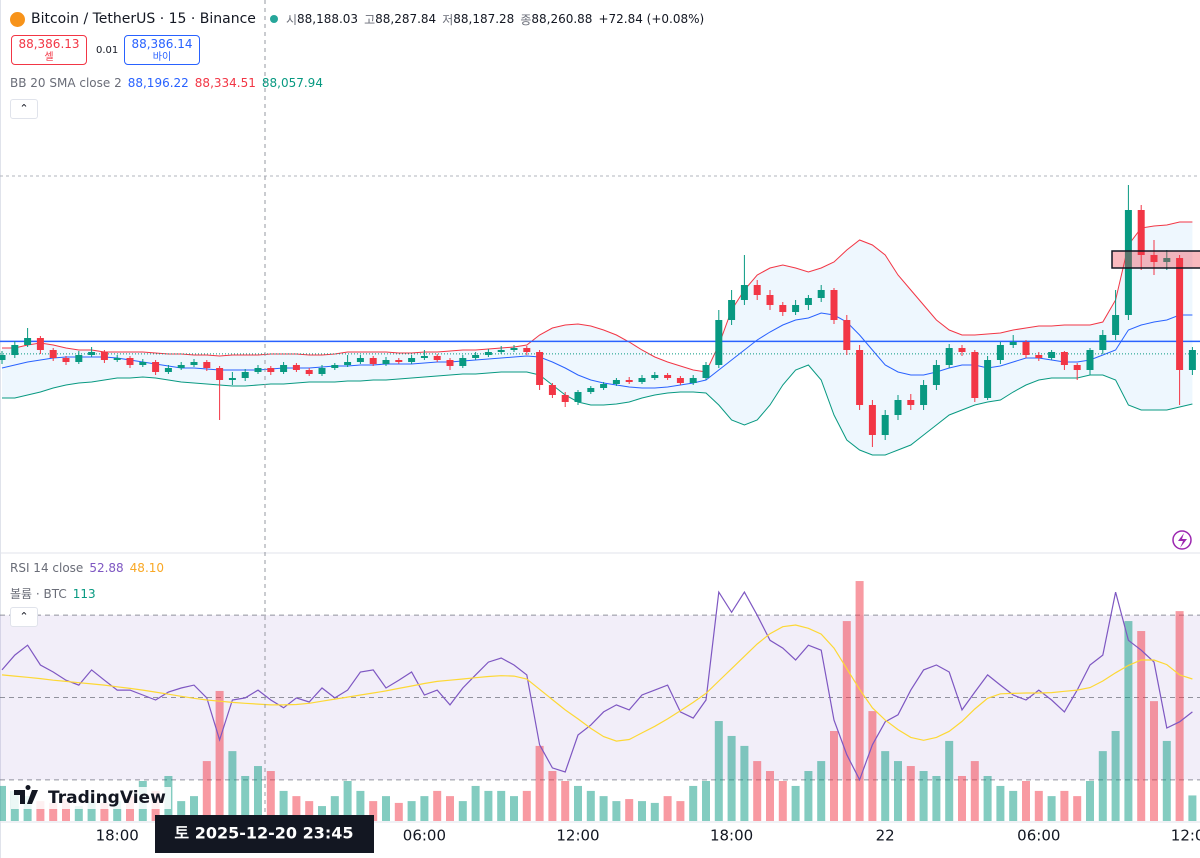 Image resolution: width=1200 pixels, height=858 pixels. I want to click on crosshair-label: 토 2025-12-20 23:45, so click(263, 833).